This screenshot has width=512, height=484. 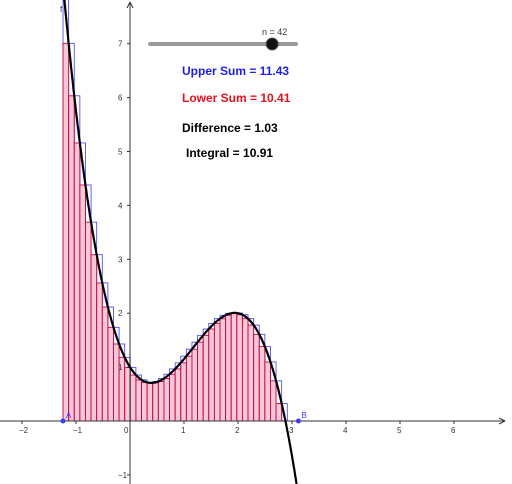 I want to click on difference-text: Difference = 1.03, so click(x=230, y=128).